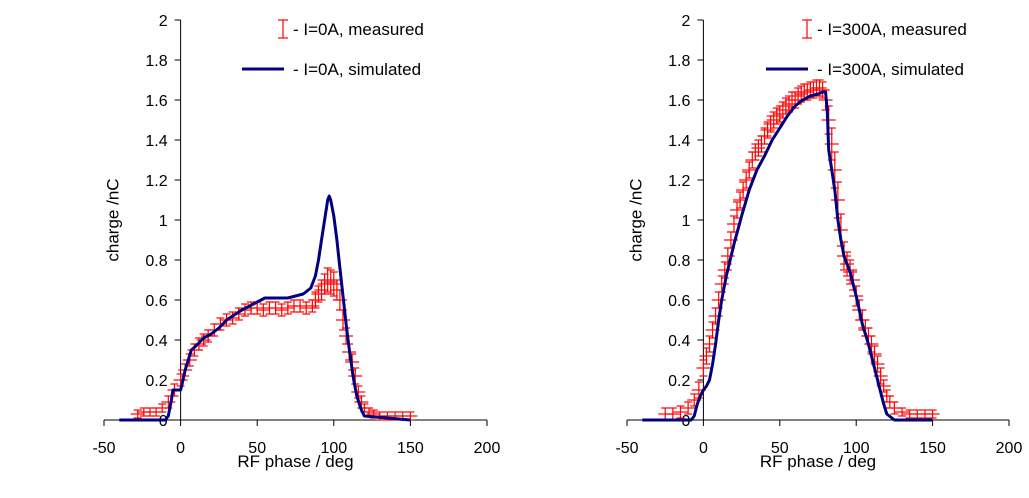  I want to click on simulated-line, so click(265, 308).